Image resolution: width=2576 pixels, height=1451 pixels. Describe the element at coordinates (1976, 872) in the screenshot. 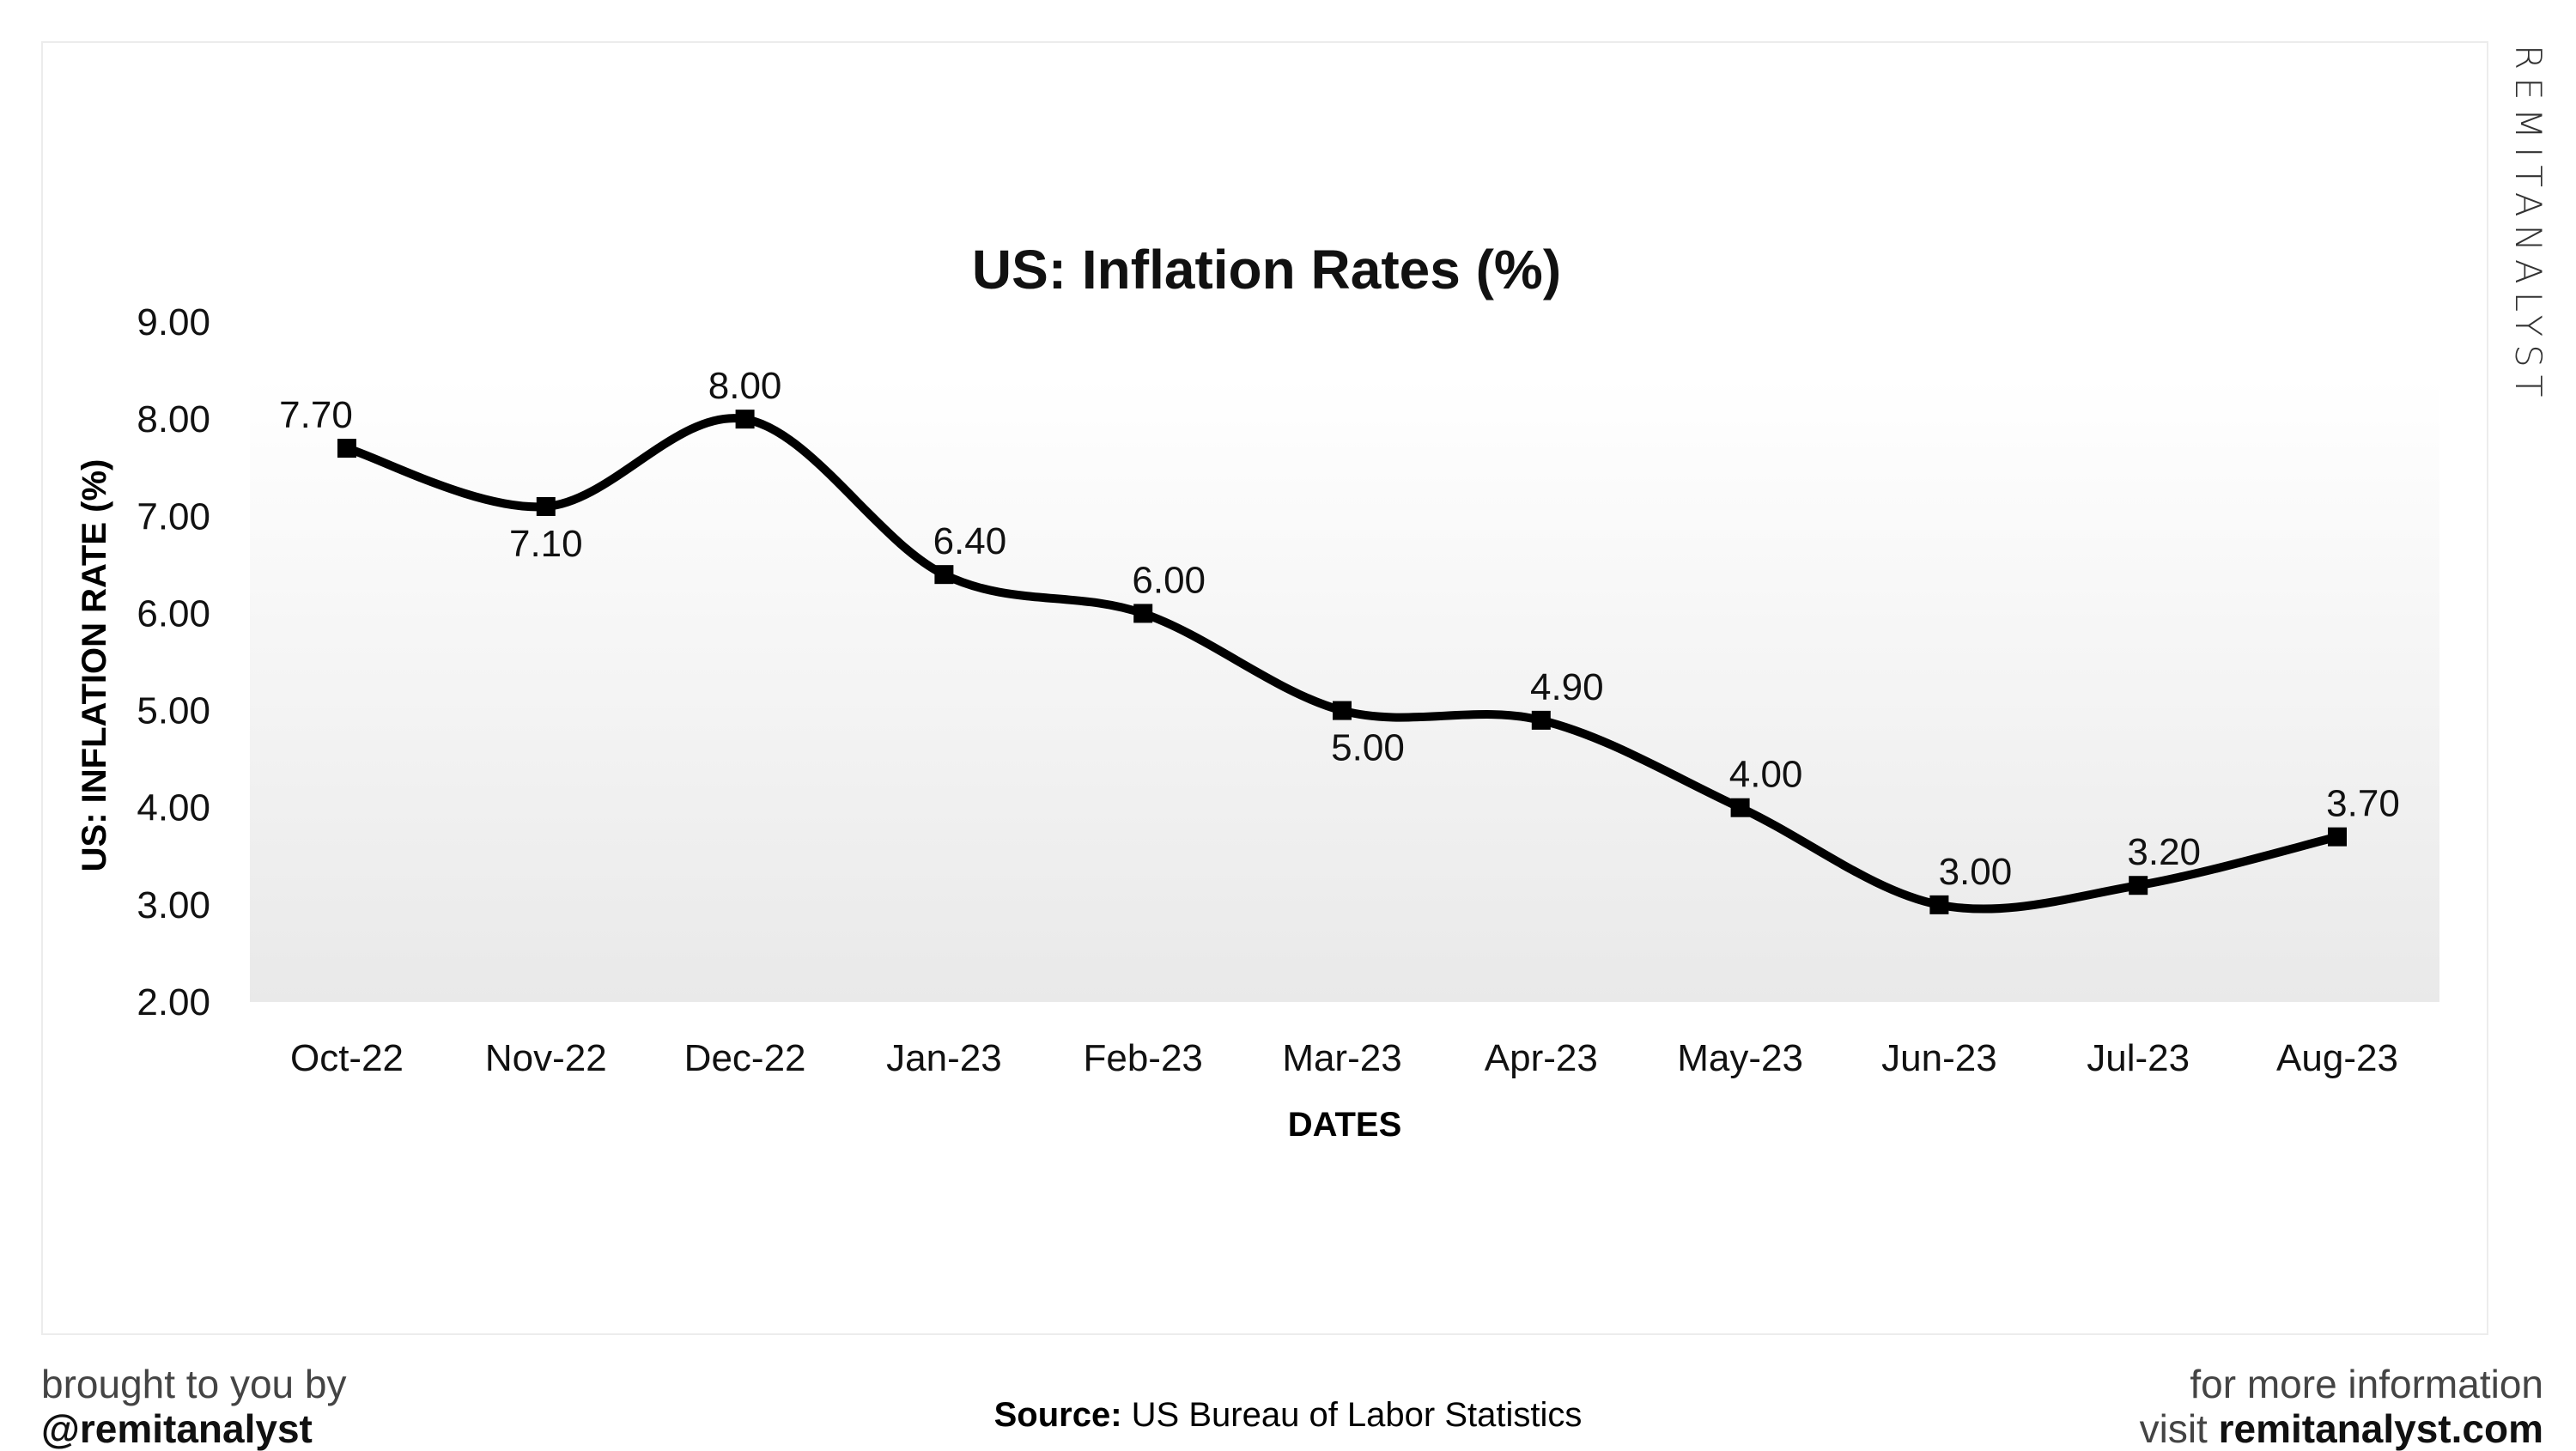

I see `data-label: 3.00` at that location.